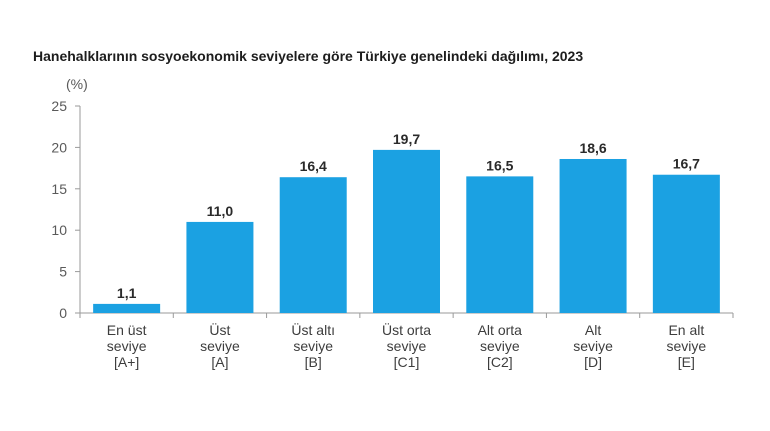  I want to click on x-category-label: [A+], so click(126, 362).